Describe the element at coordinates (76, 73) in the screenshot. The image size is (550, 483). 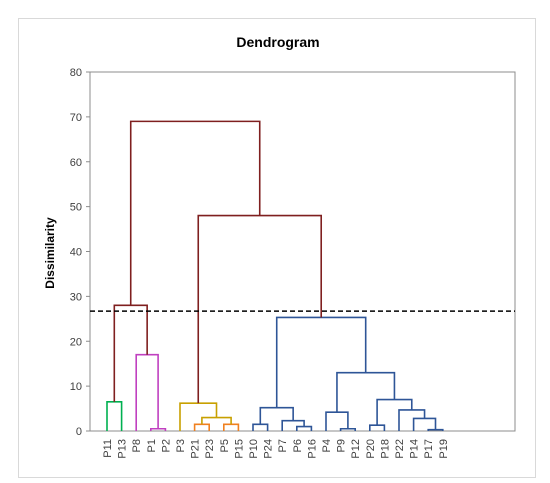
I see `y-tick-label: 80` at that location.